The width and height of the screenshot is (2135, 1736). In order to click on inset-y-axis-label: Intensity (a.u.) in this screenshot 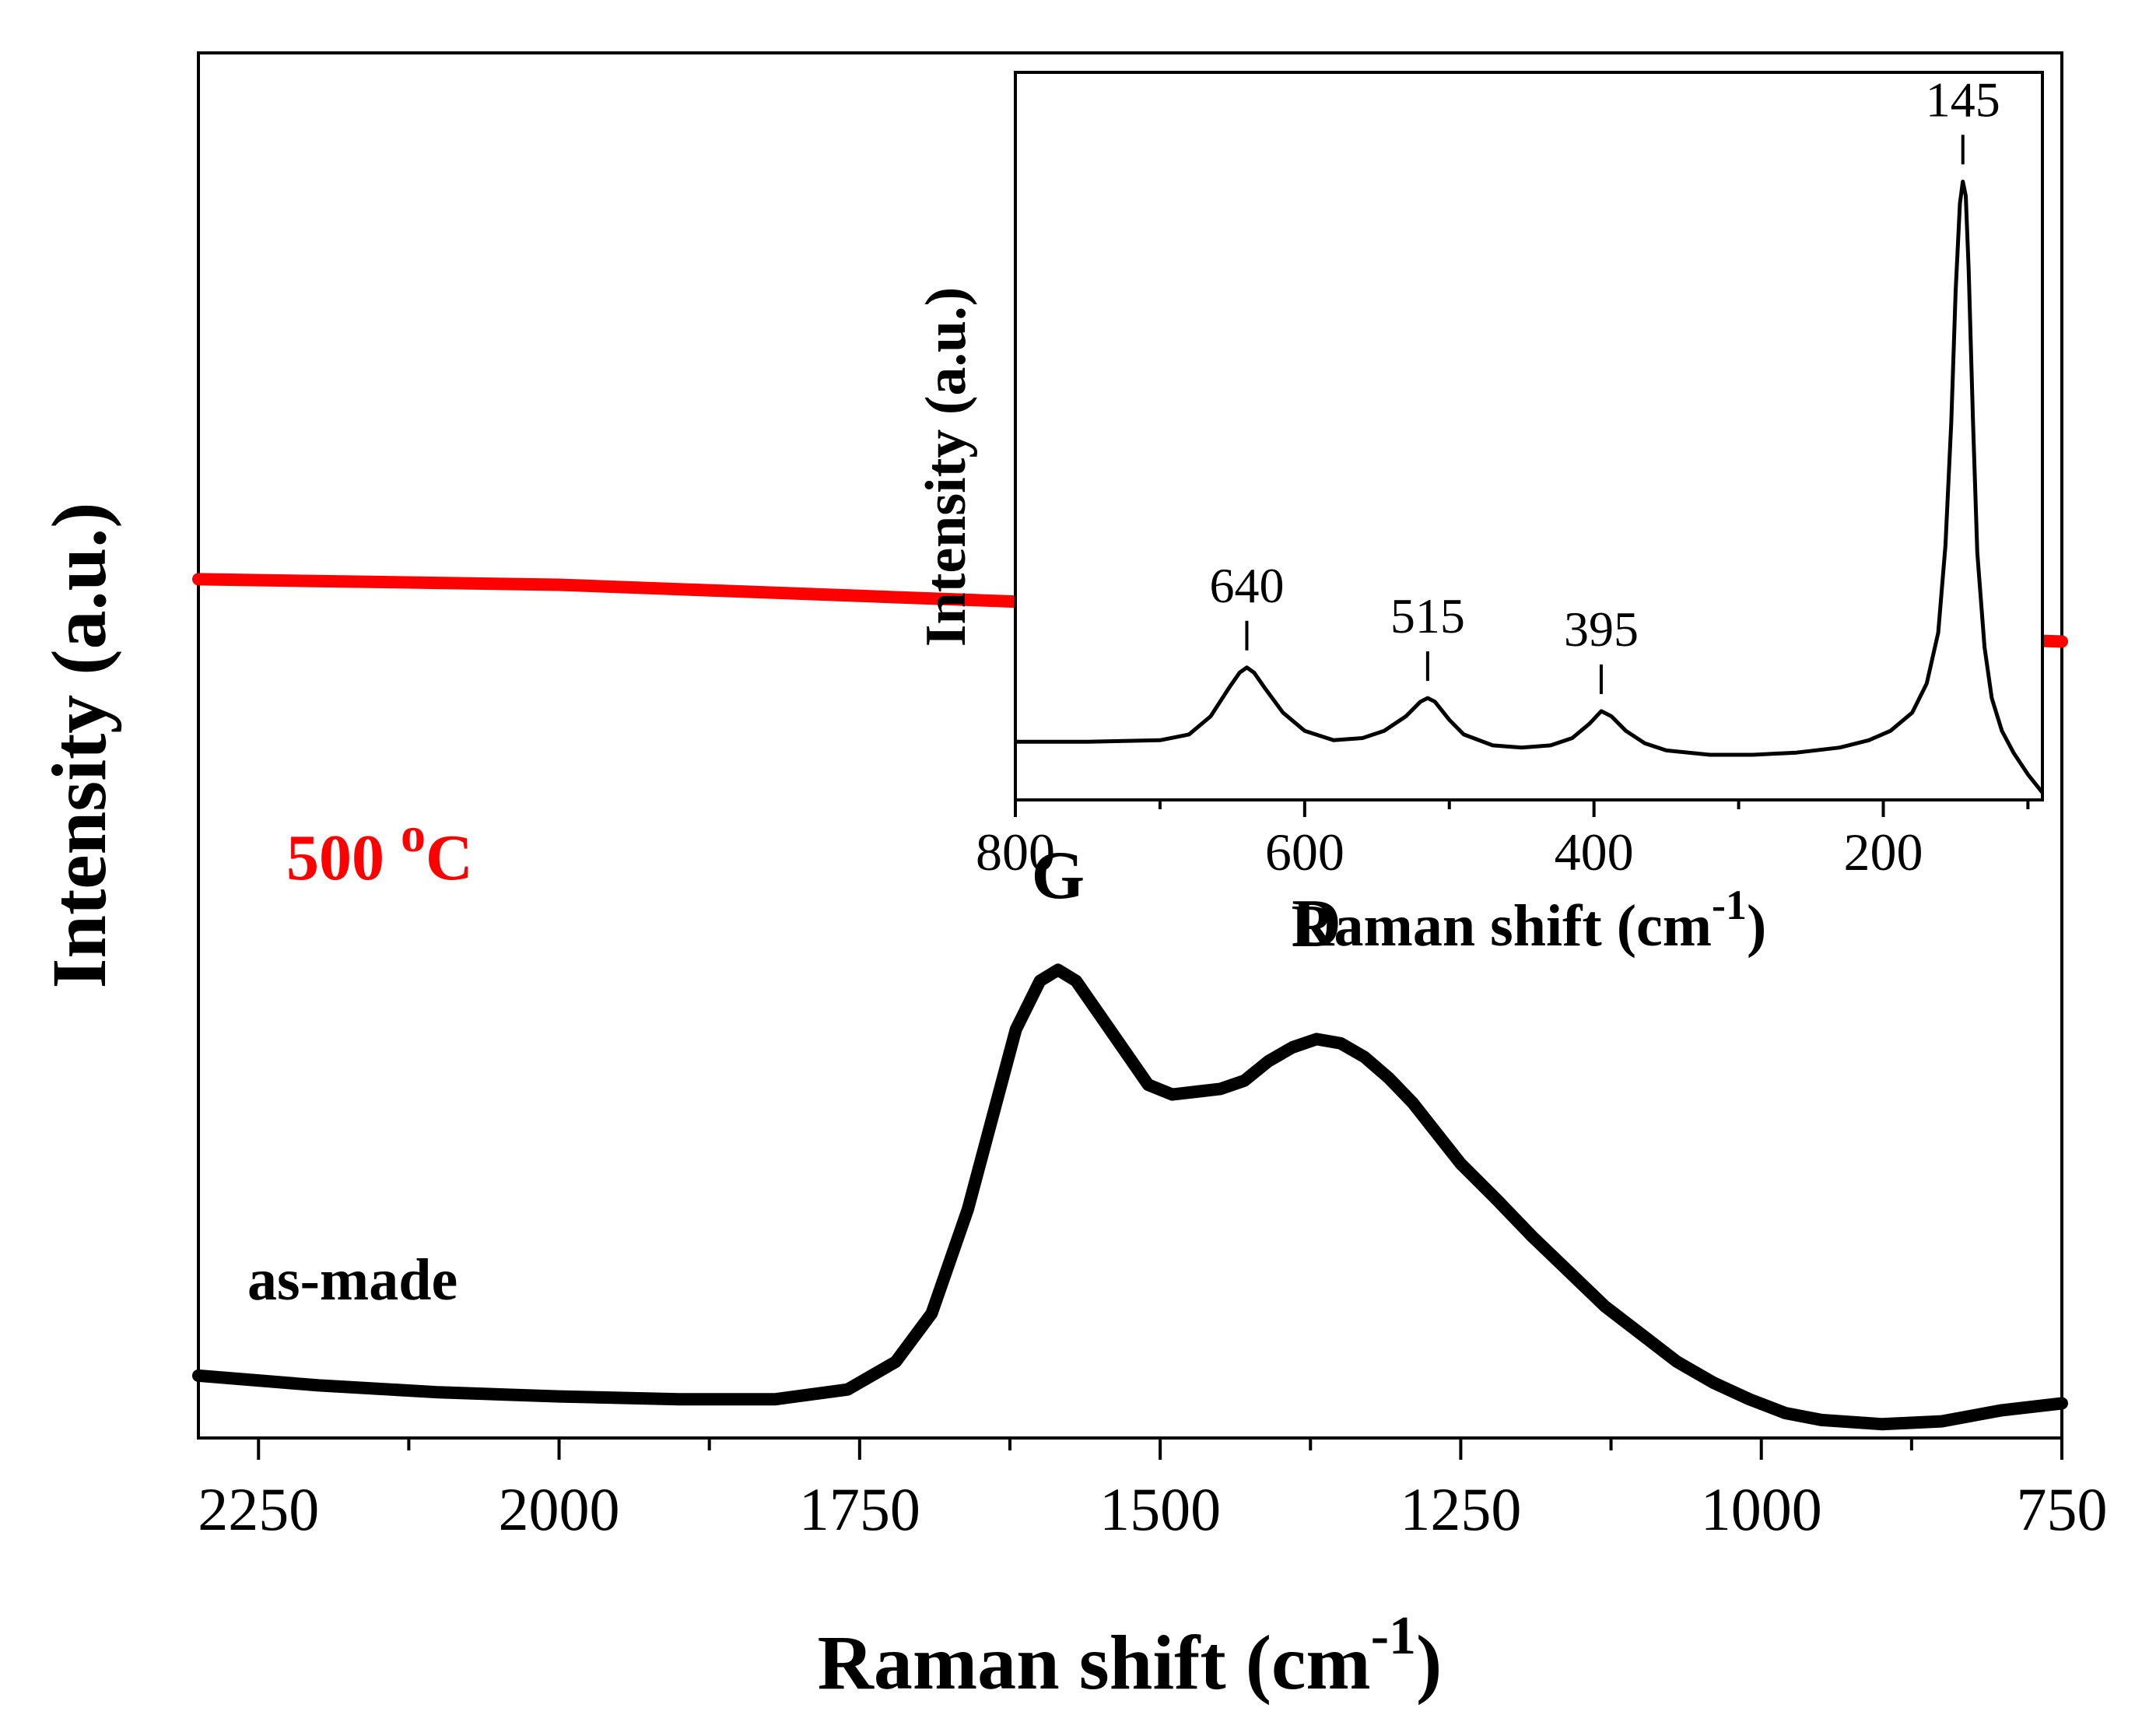, I will do `click(946, 467)`.